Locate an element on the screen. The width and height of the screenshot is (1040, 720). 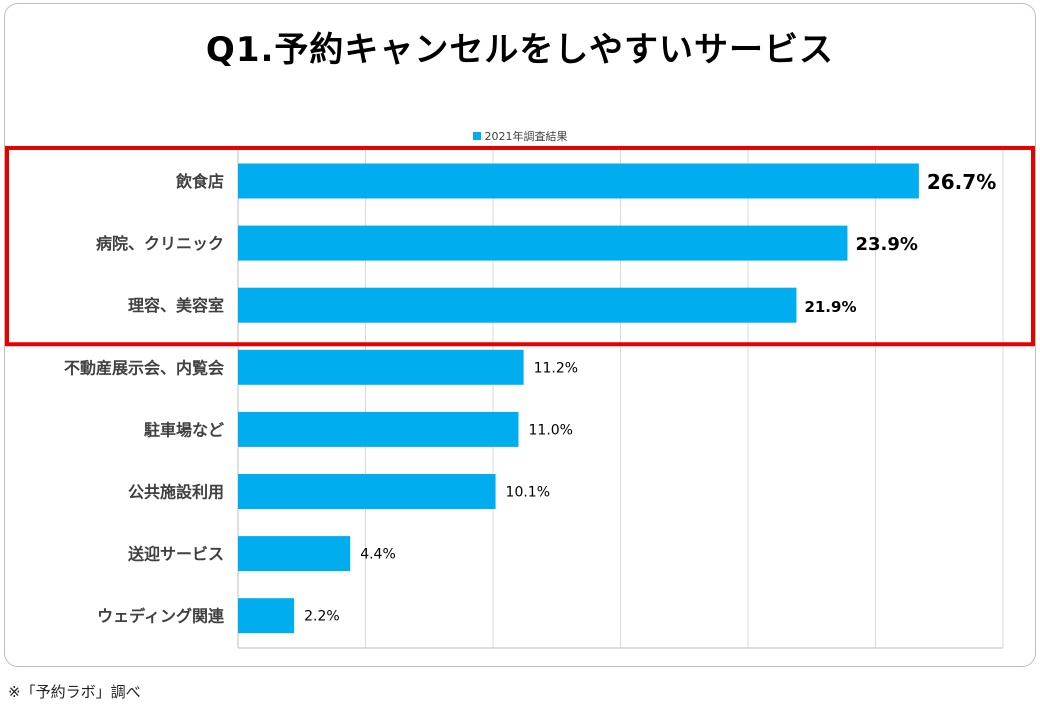
data-label: 2.2% is located at coordinates (322, 617).